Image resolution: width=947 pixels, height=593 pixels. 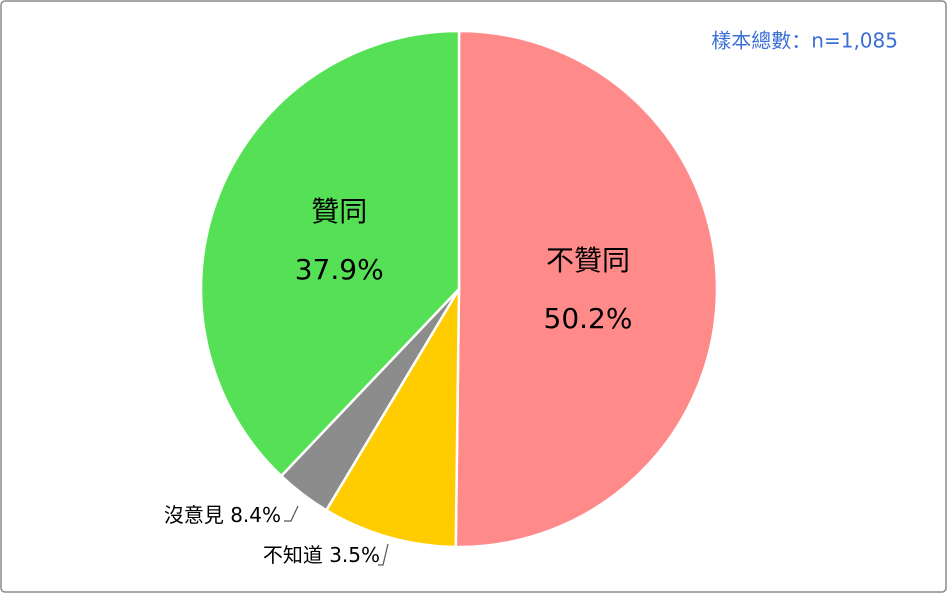 What do you see at coordinates (255, 515) in the screenshot?
I see `value-label: 8.4%` at bounding box center [255, 515].